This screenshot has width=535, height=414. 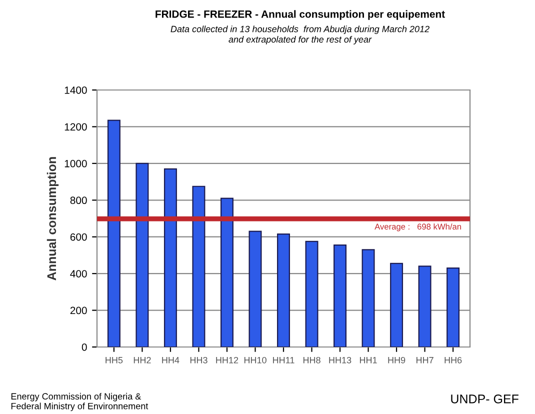 I want to click on x-tick-label: HH7, so click(x=425, y=360).